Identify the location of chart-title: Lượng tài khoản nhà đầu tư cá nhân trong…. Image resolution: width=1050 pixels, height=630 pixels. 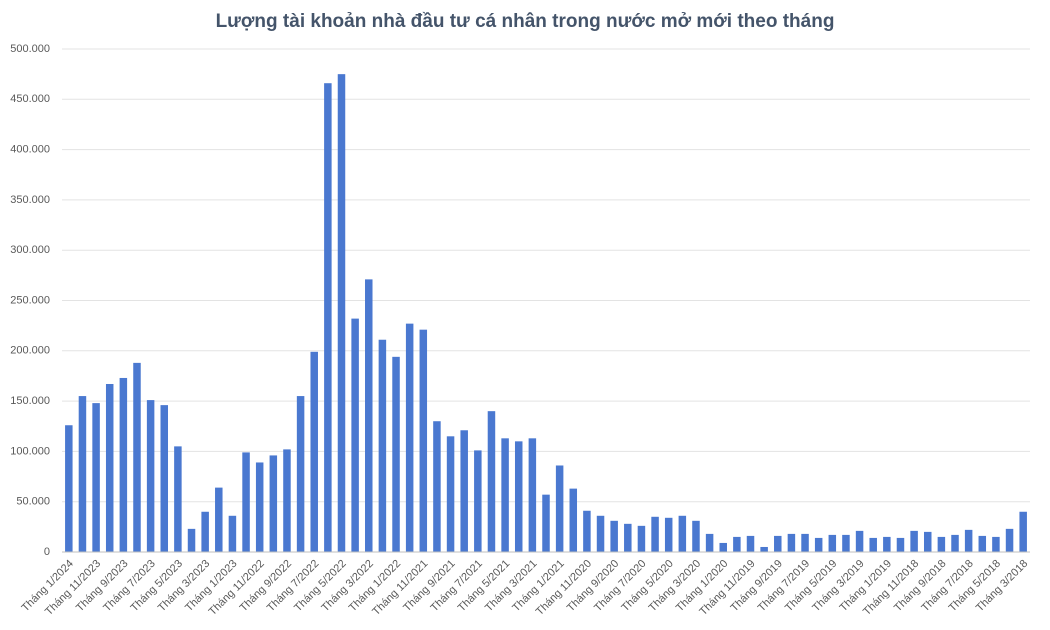
(525, 21).